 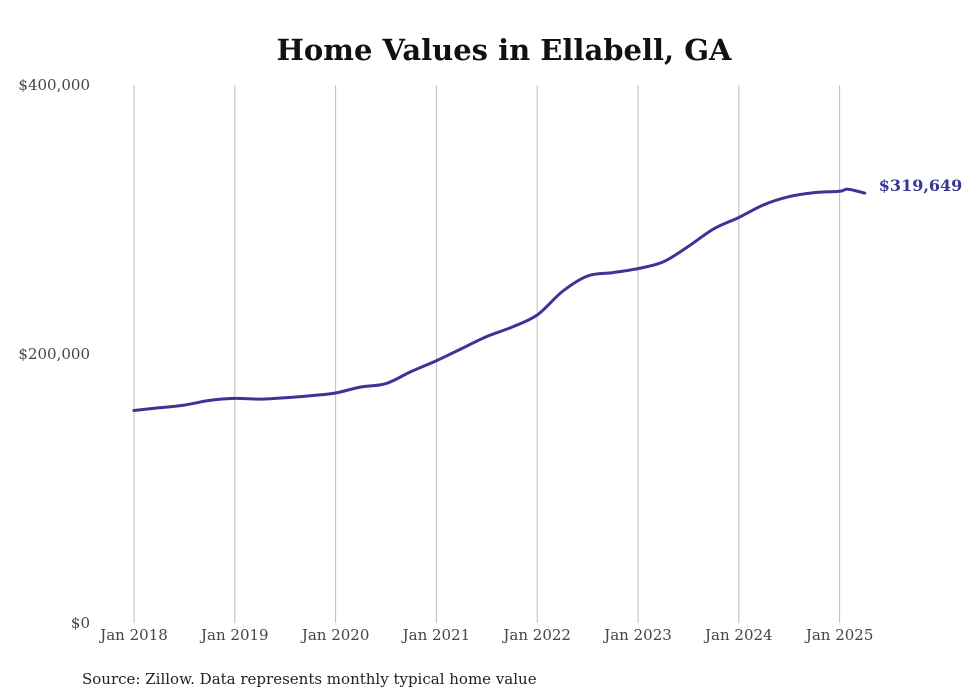 I want to click on x-tick-label: Jan 2018, so click(x=133, y=635).